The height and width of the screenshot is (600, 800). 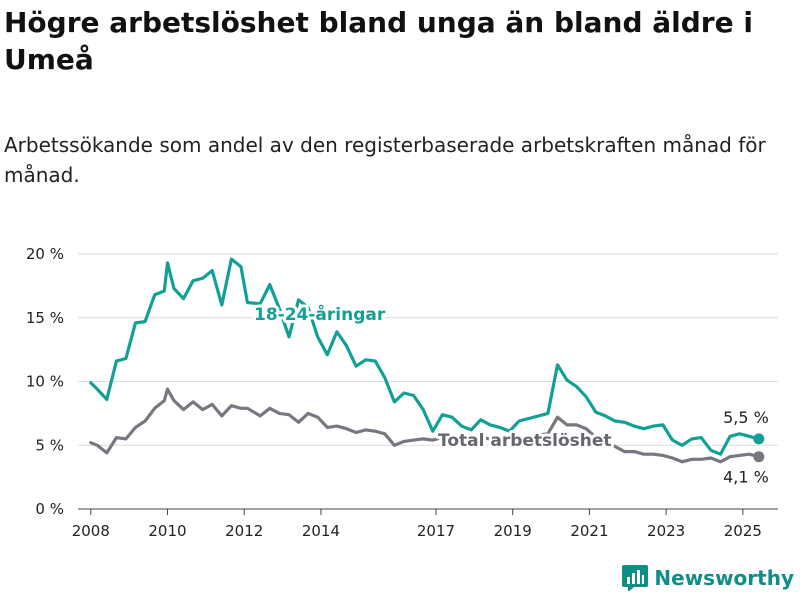 I want to click on youth-end-point, so click(x=759, y=439).